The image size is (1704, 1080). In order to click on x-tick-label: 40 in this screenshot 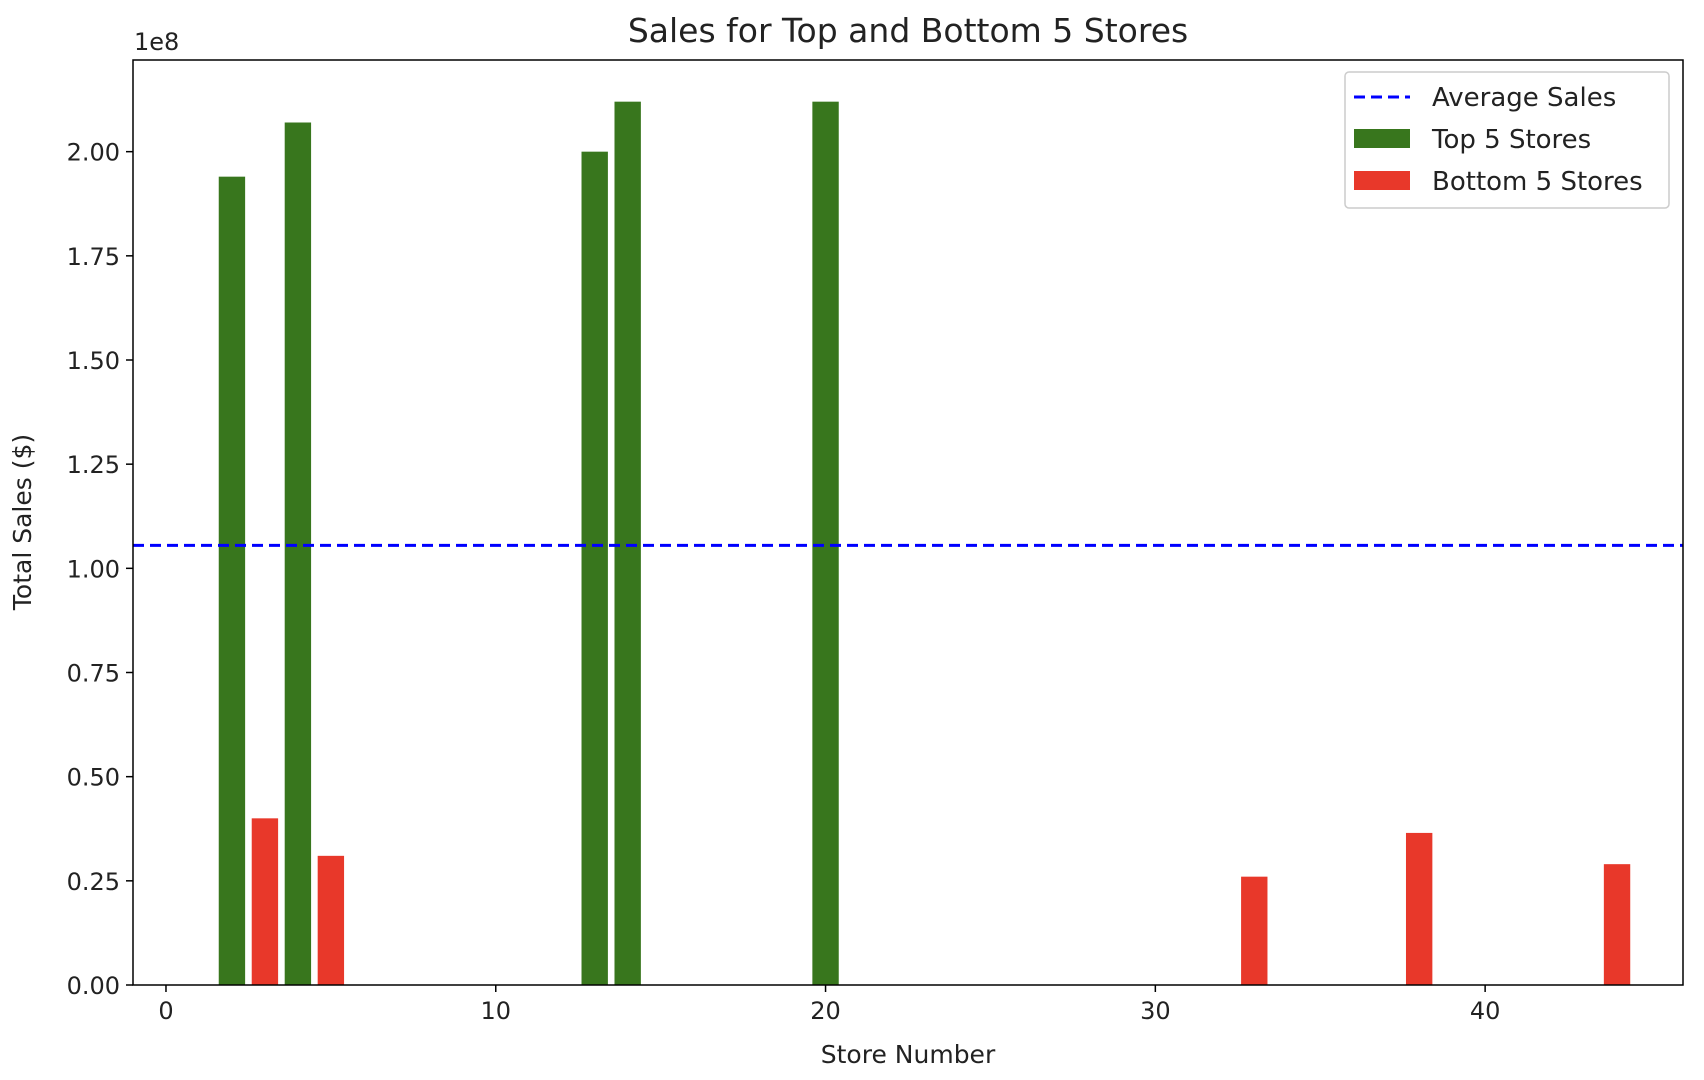, I will do `click(1485, 1011)`.